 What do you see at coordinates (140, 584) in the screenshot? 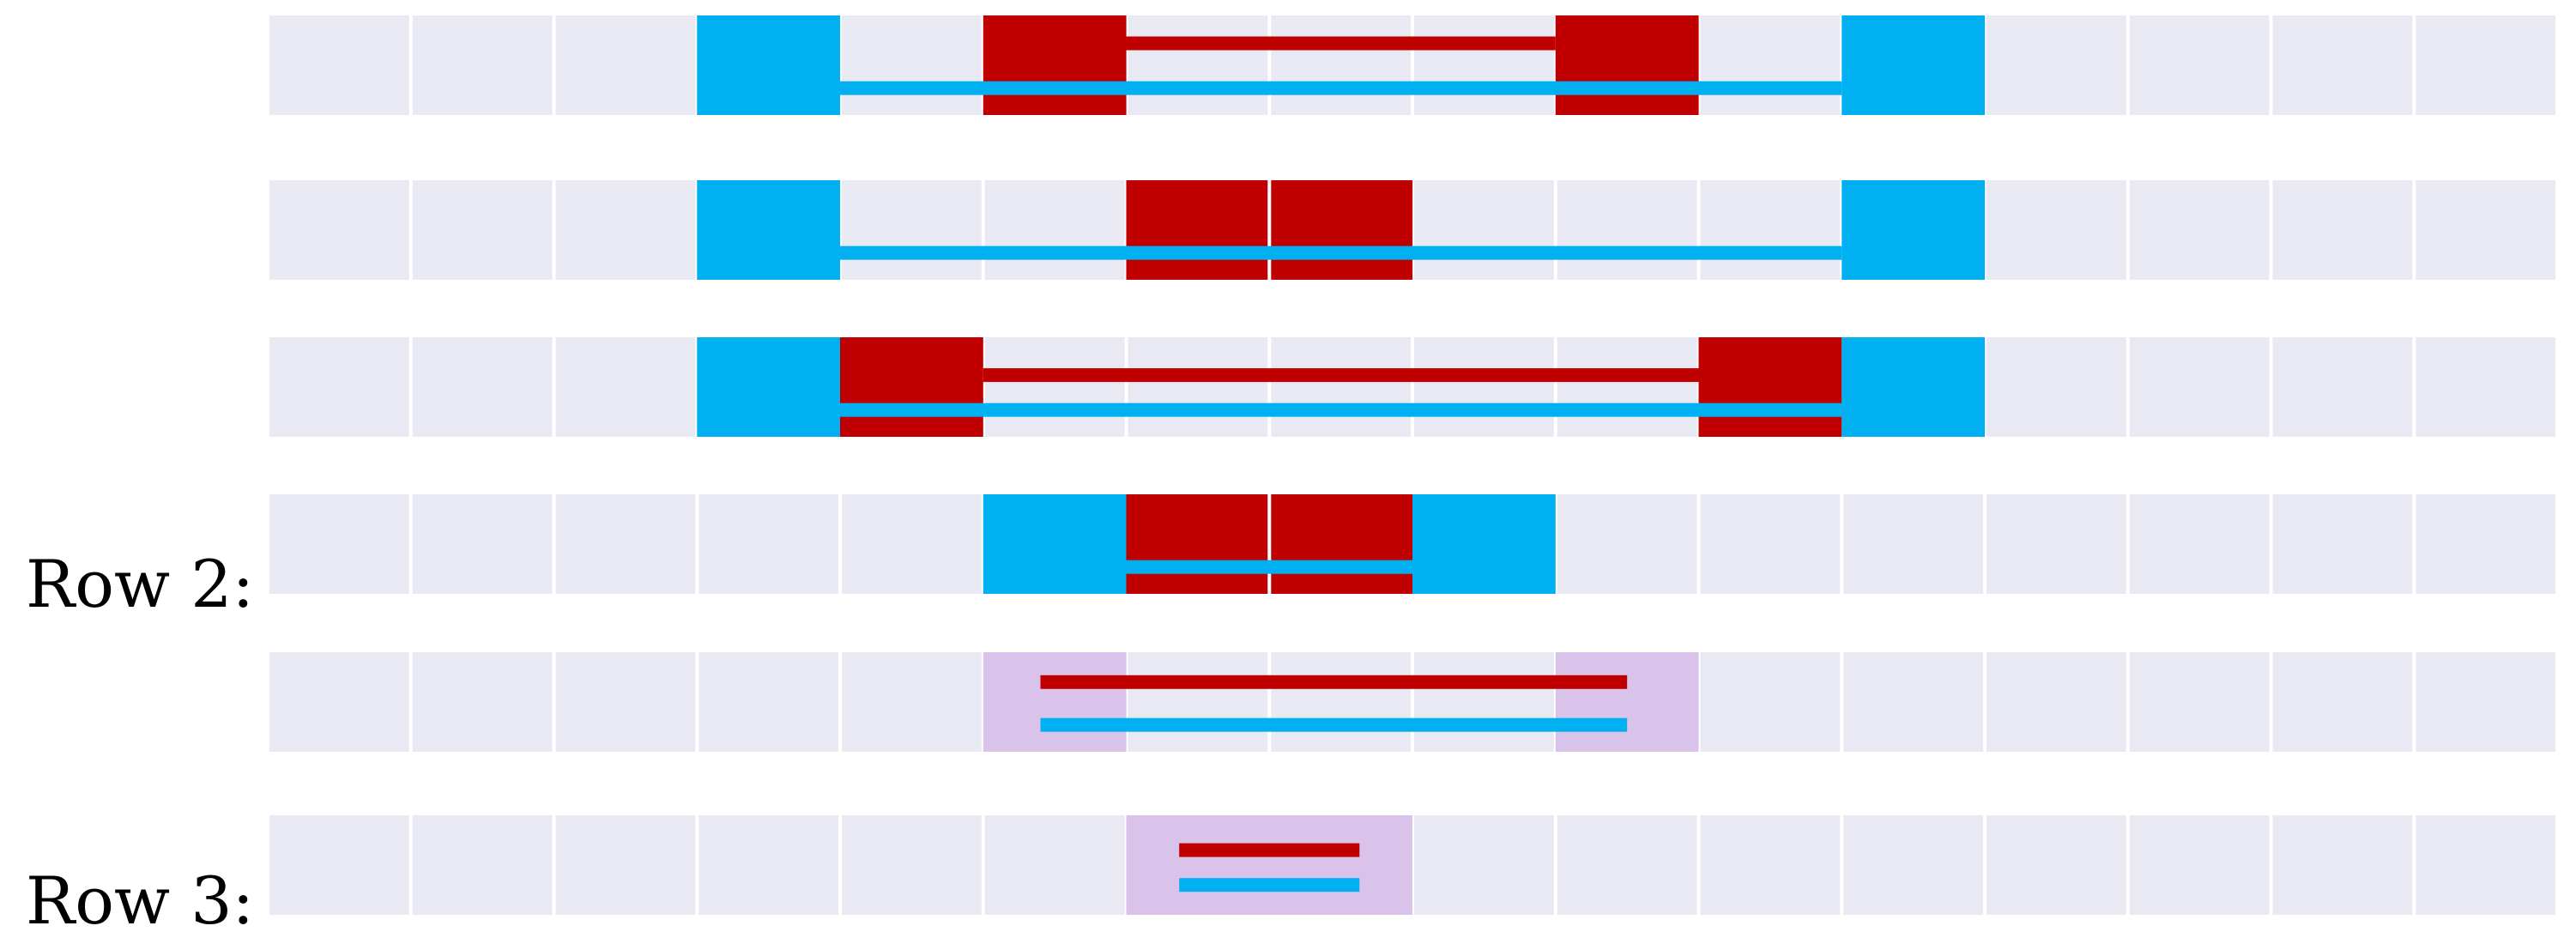
I see `row-2-label: Row 2:` at bounding box center [140, 584].